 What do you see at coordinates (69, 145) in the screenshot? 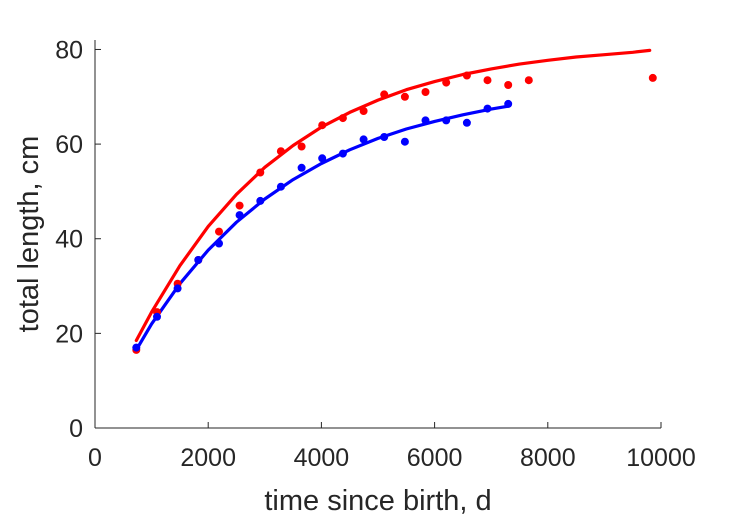
I see `y-tick-label: 60` at bounding box center [69, 145].